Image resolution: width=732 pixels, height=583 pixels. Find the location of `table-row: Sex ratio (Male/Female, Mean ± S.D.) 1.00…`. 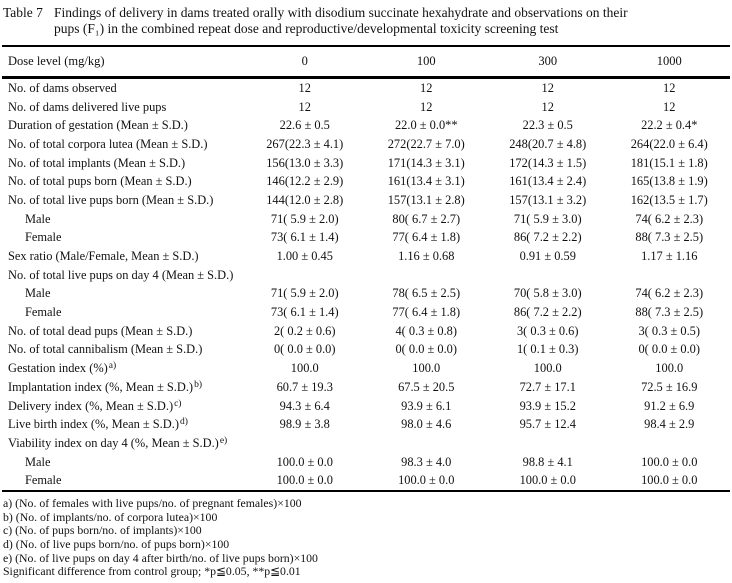

table-row: Sex ratio (Male/Female, Mean ± S.D.) 1.00… is located at coordinates (366, 256).